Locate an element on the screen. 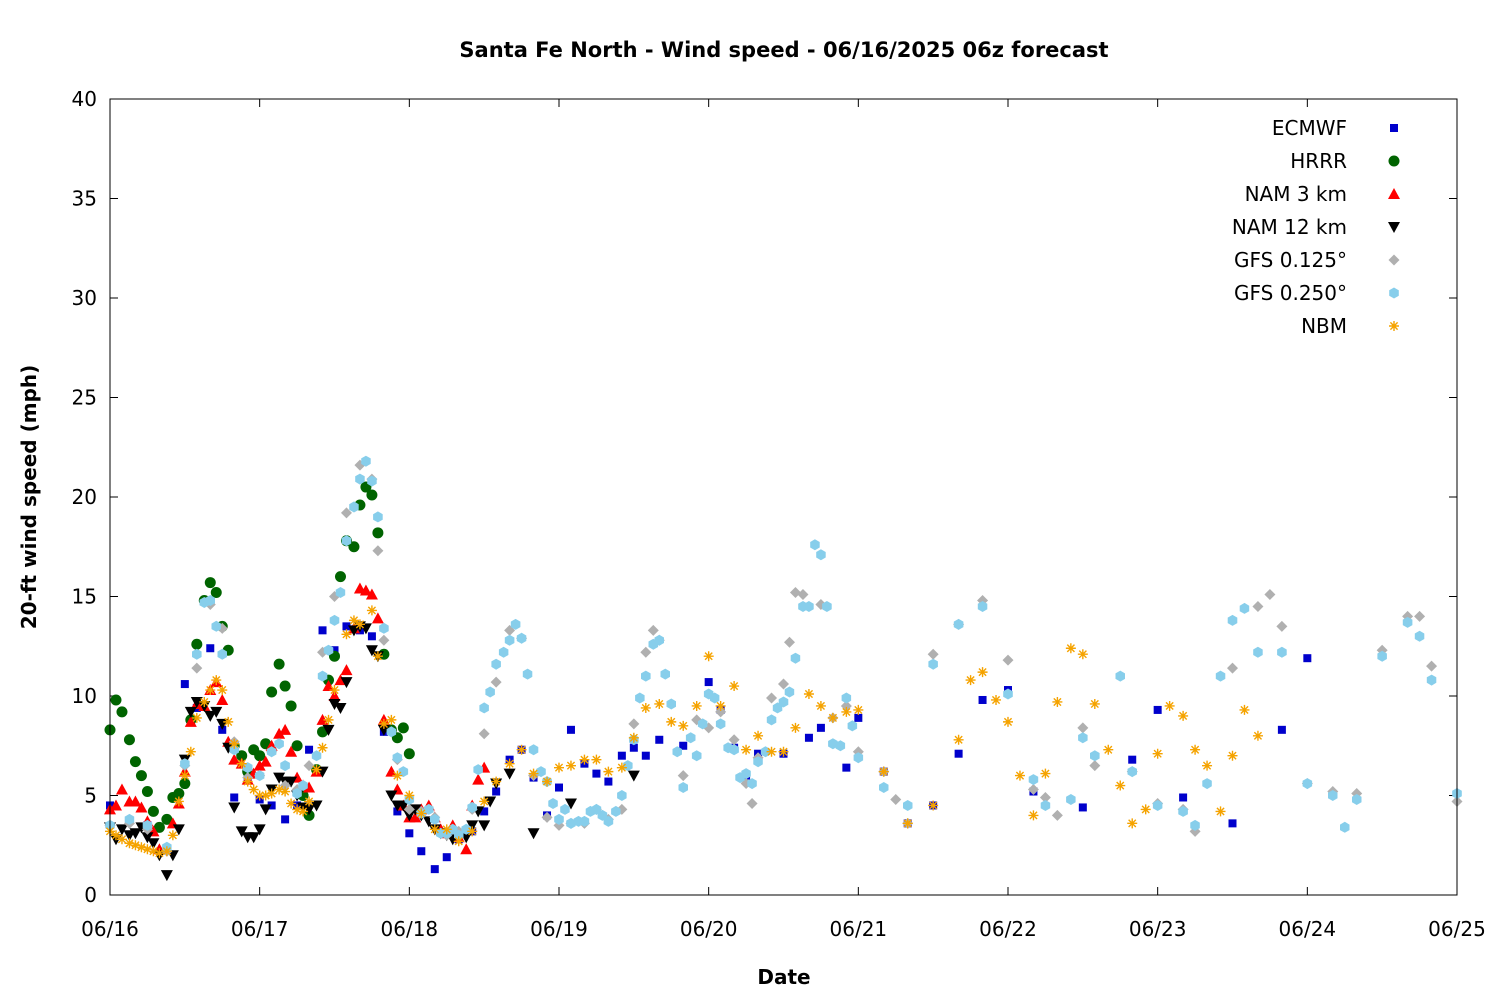  x-tick-label: 06/23 is located at coordinates (1158, 929).